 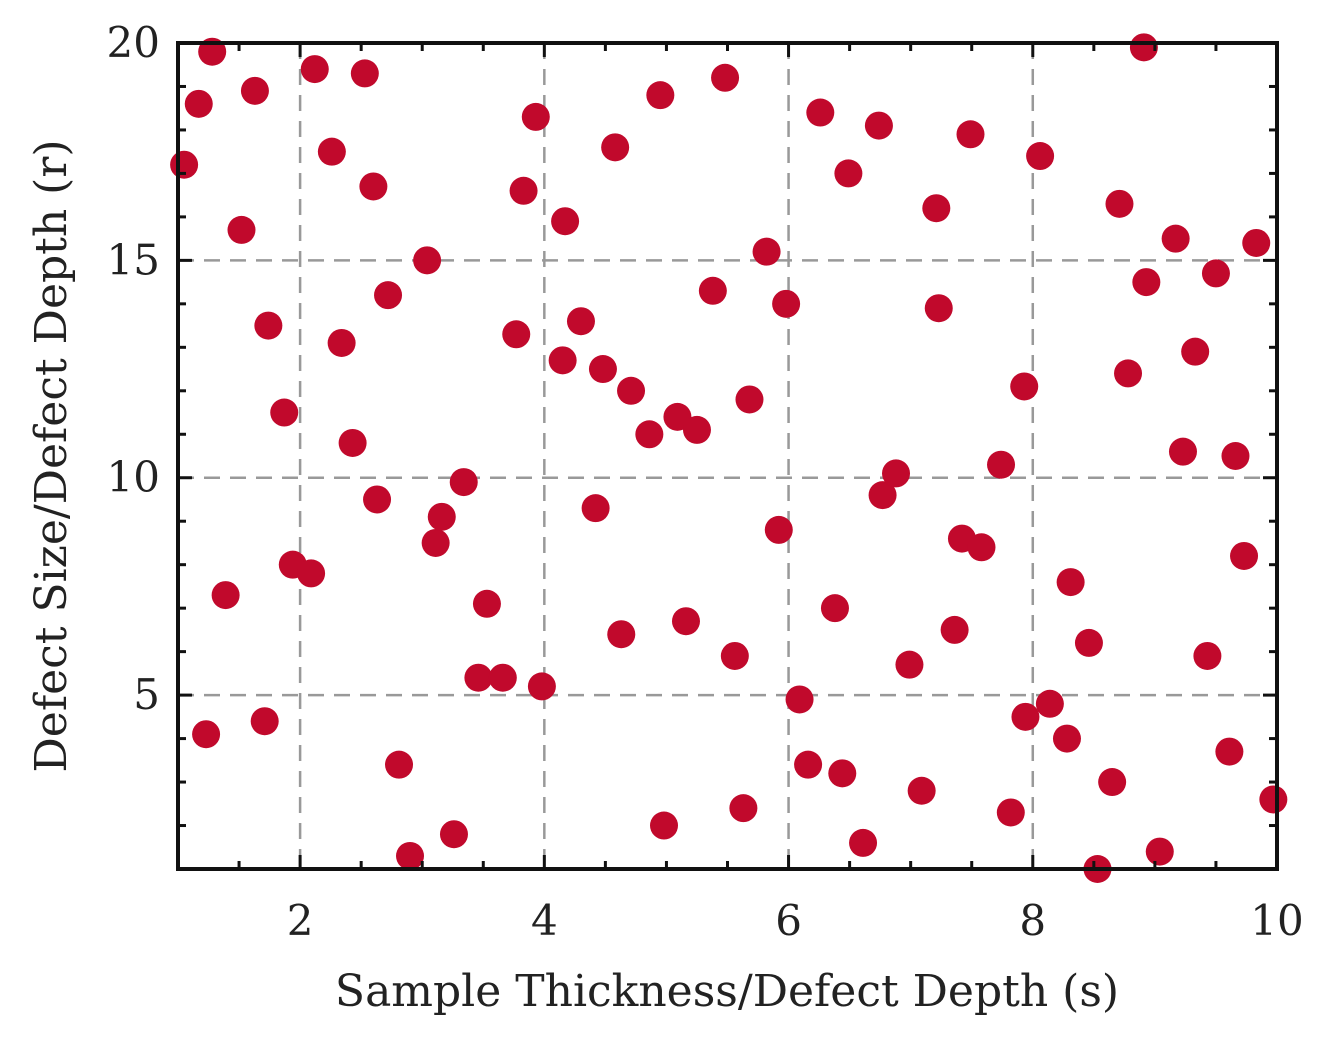 I want to click on x-tick-label: 6, so click(x=788, y=920).